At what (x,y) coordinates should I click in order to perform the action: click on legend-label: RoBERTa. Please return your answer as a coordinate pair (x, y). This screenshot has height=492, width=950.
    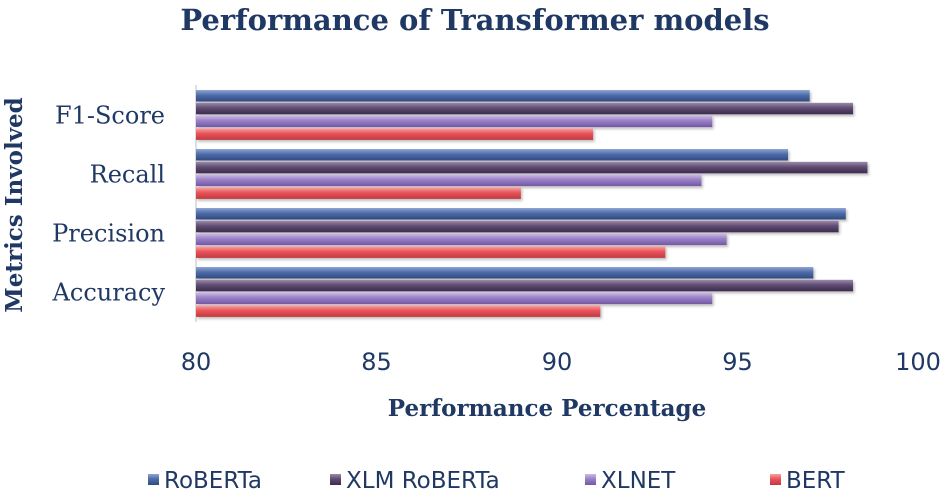
    Looking at the image, I should click on (213, 480).